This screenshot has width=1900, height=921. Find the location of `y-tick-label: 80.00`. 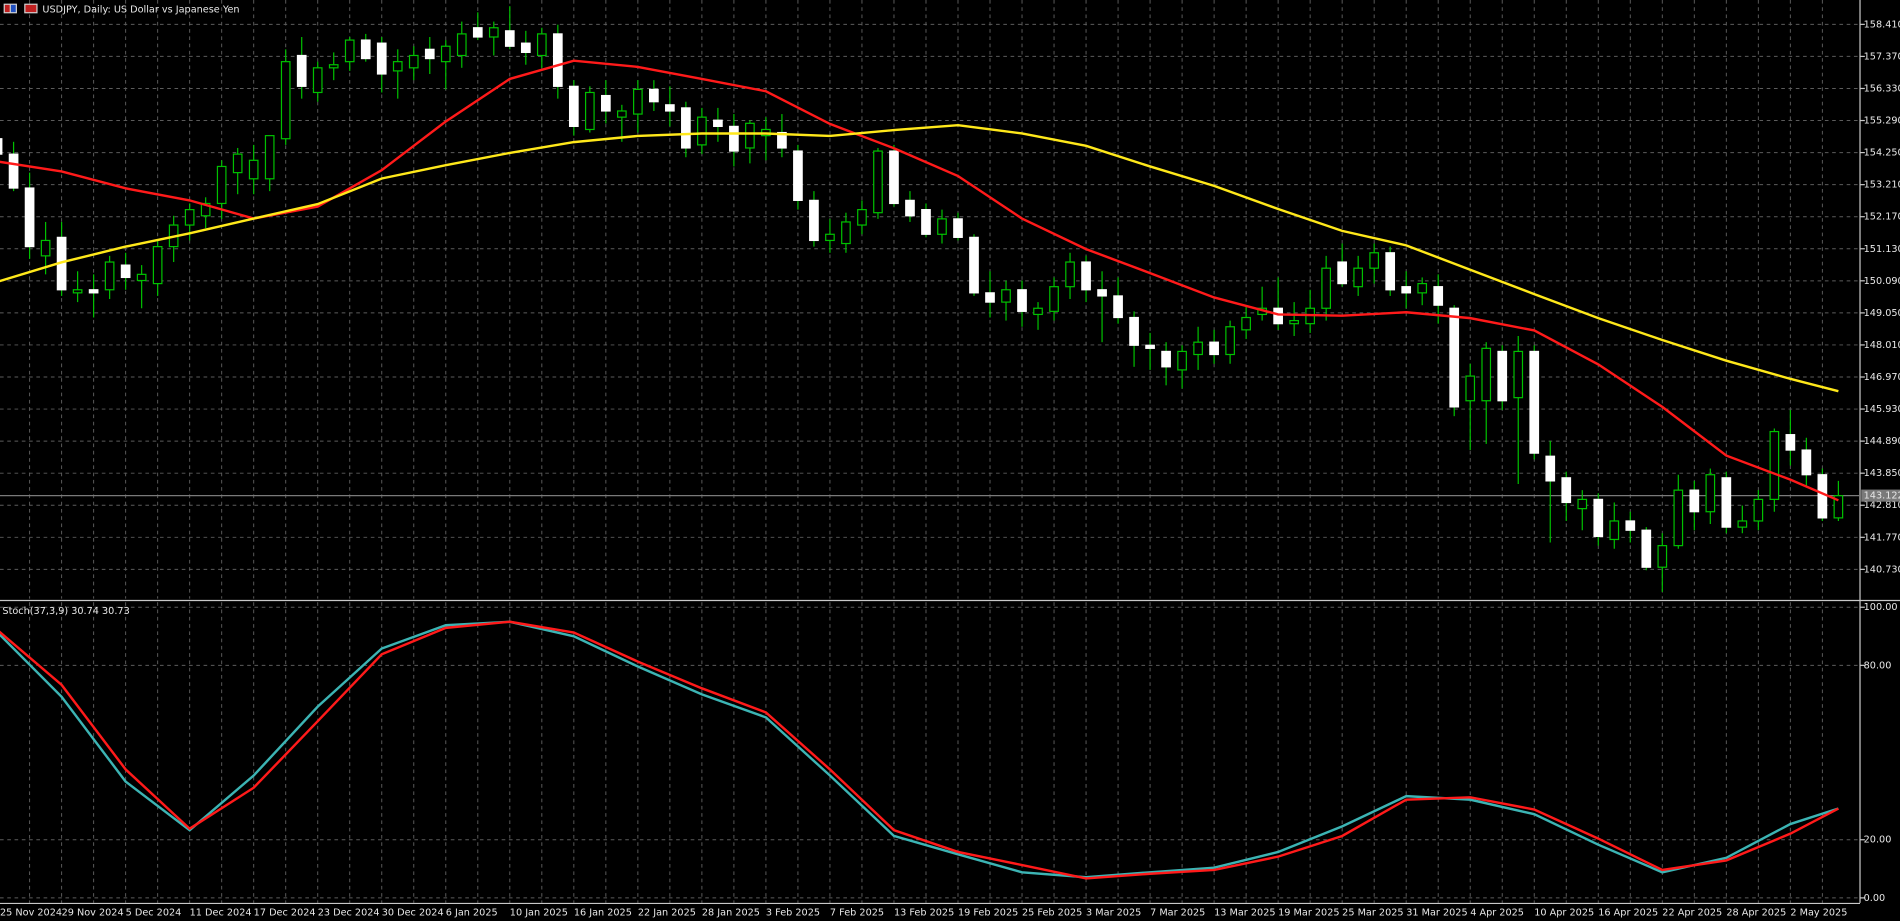

y-tick-label: 80.00 is located at coordinates (1878, 665).